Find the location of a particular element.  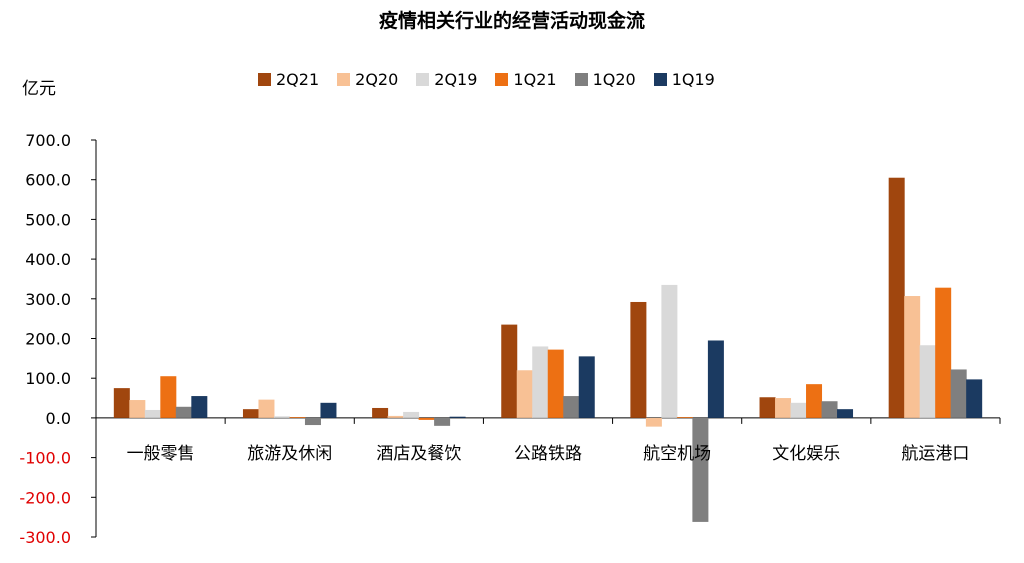

legend-label: 1Q21 is located at coordinates (535, 79).